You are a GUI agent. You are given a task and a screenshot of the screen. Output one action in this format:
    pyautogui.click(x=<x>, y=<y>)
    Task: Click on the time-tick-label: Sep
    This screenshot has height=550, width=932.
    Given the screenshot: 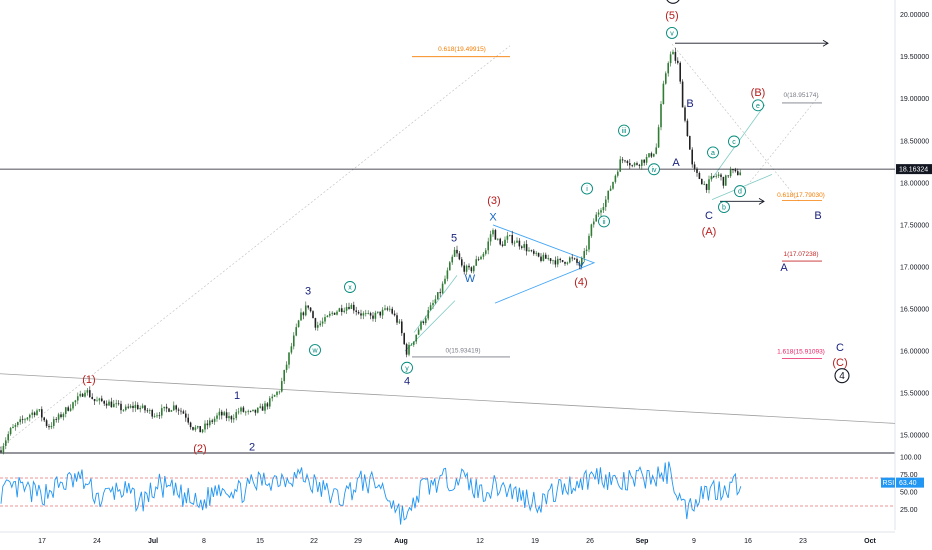 What is the action you would take?
    pyautogui.click(x=642, y=541)
    